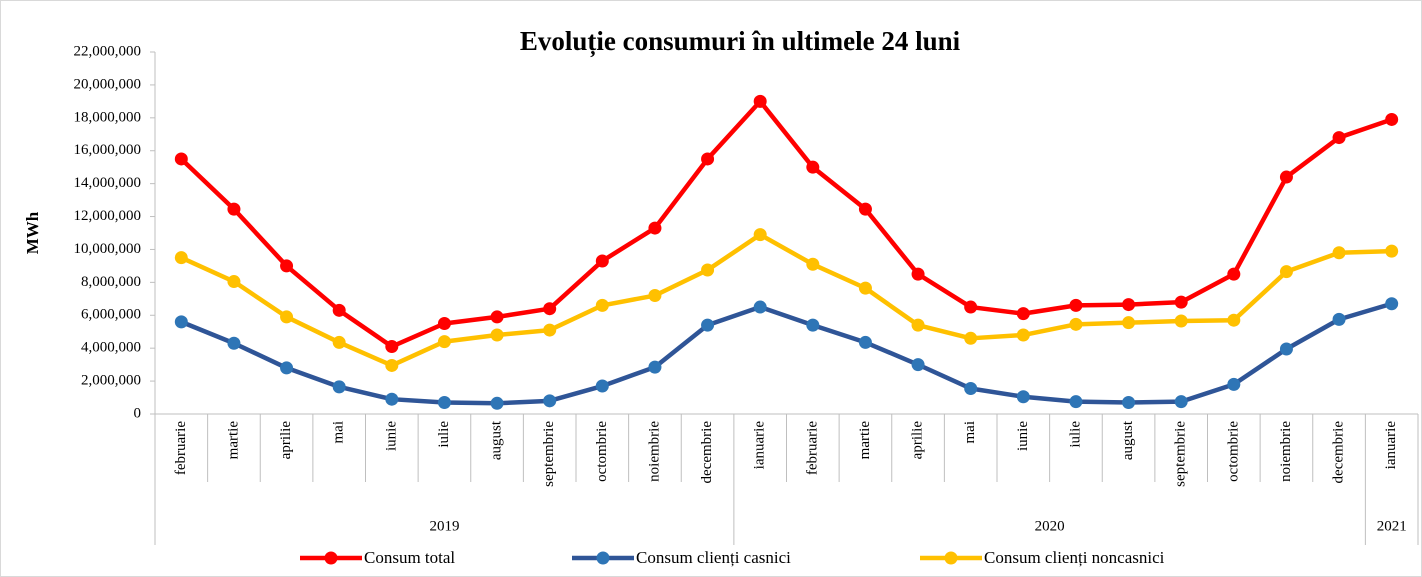  Describe the element at coordinates (865, 440) in the screenshot. I see `x-tick-label: martie` at that location.